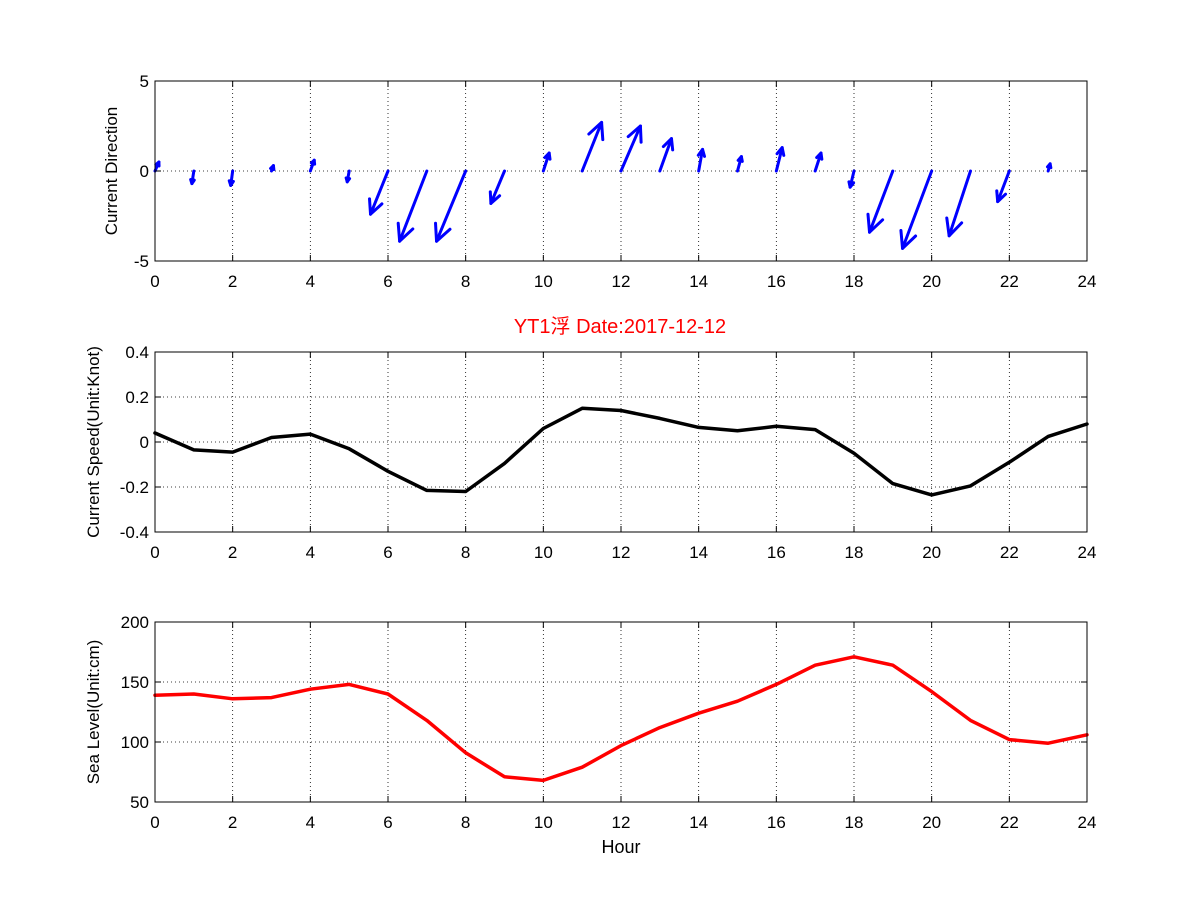  Describe the element at coordinates (1009, 552) in the screenshot. I see `current-speed-x-tick-label: 22` at that location.